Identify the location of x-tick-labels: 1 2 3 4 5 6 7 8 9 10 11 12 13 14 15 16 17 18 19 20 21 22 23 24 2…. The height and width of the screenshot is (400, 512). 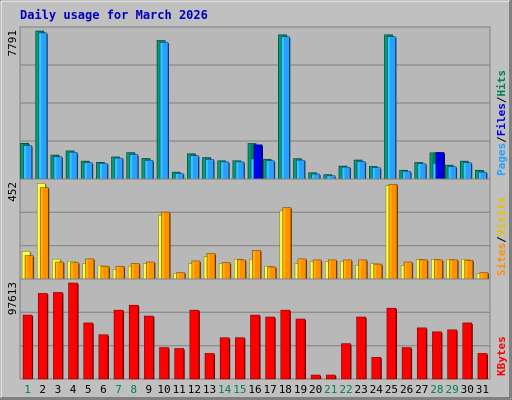
(256, 389).